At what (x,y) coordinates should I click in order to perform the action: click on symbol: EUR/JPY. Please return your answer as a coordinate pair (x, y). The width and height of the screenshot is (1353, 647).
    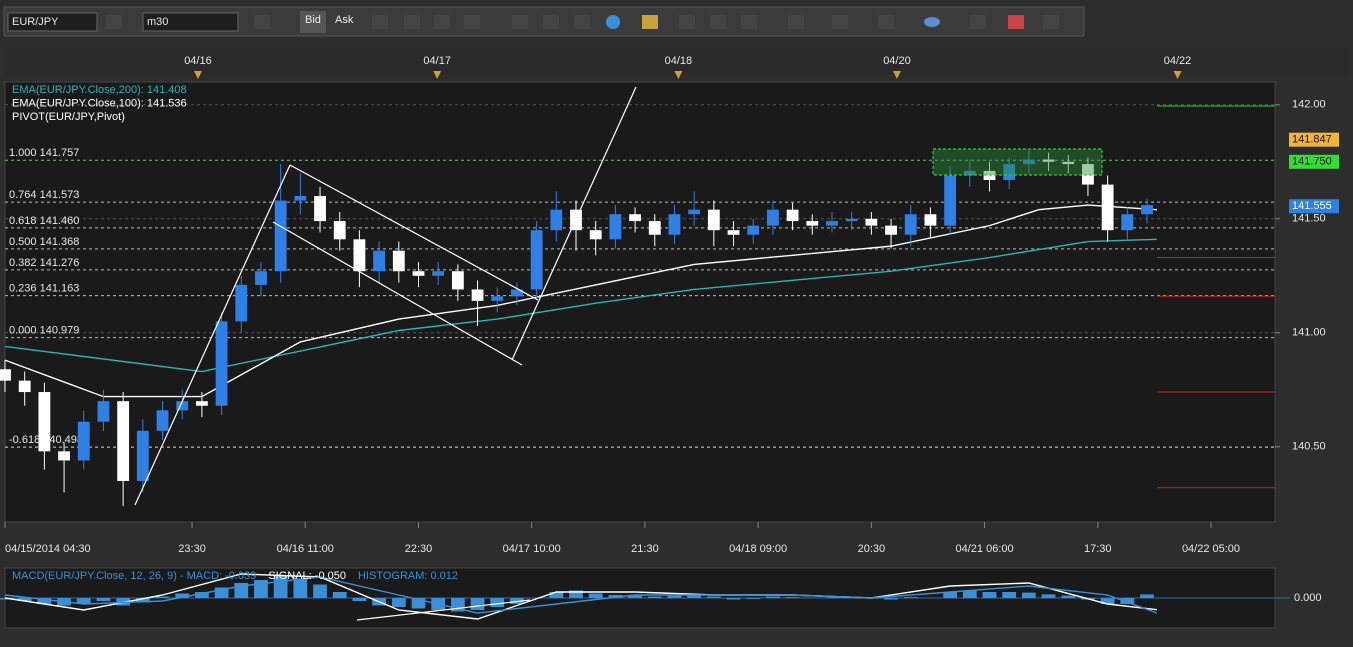
    Looking at the image, I should click on (35, 22).